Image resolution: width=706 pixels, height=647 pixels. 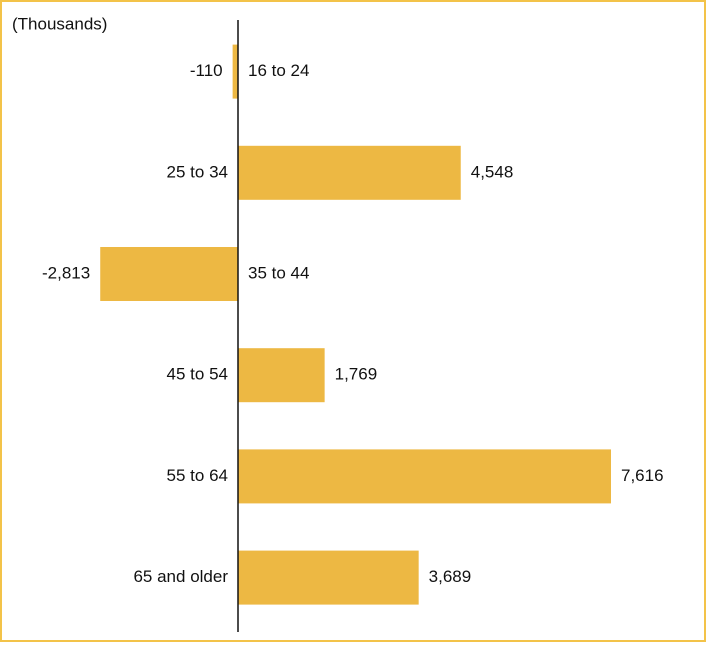 What do you see at coordinates (278, 70) in the screenshot?
I see `category-label: 16 to 24` at bounding box center [278, 70].